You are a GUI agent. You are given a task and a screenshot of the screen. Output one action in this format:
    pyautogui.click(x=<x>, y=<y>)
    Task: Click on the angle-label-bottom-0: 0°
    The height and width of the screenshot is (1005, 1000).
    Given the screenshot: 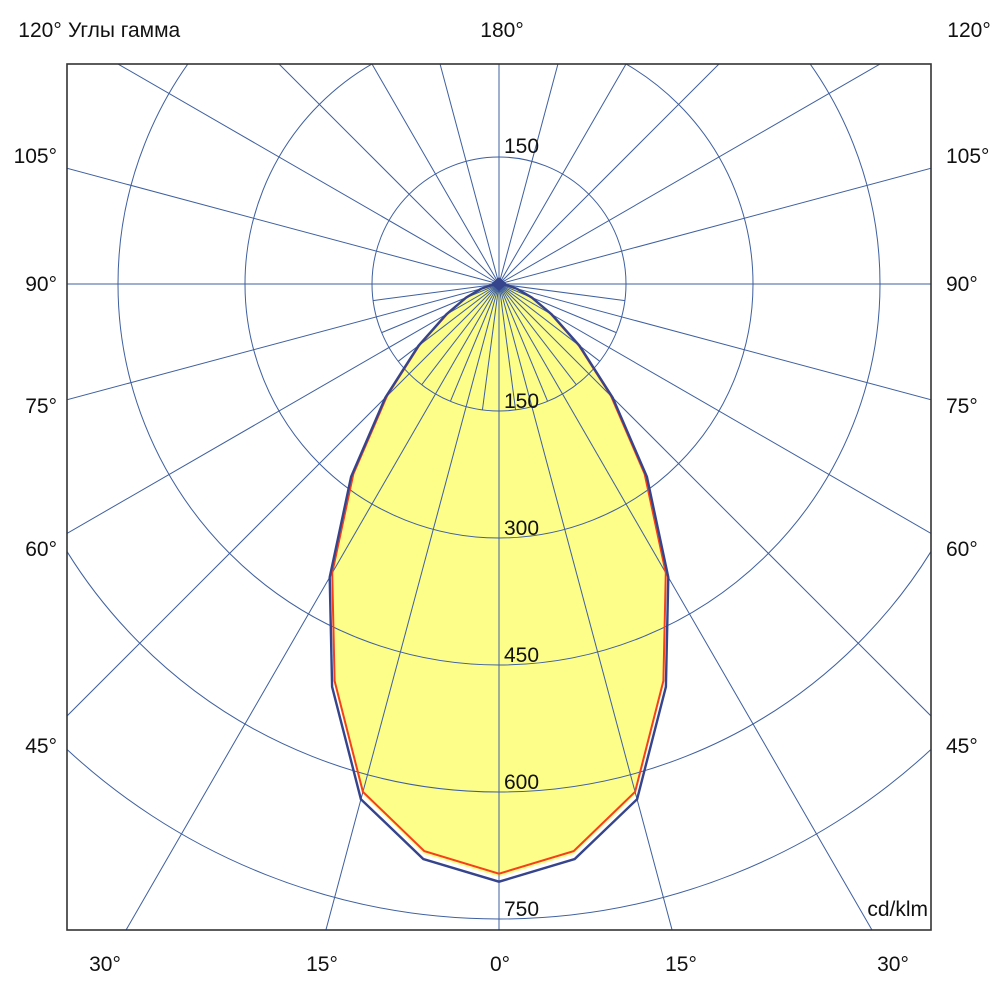 What is the action you would take?
    pyautogui.click(x=500, y=964)
    